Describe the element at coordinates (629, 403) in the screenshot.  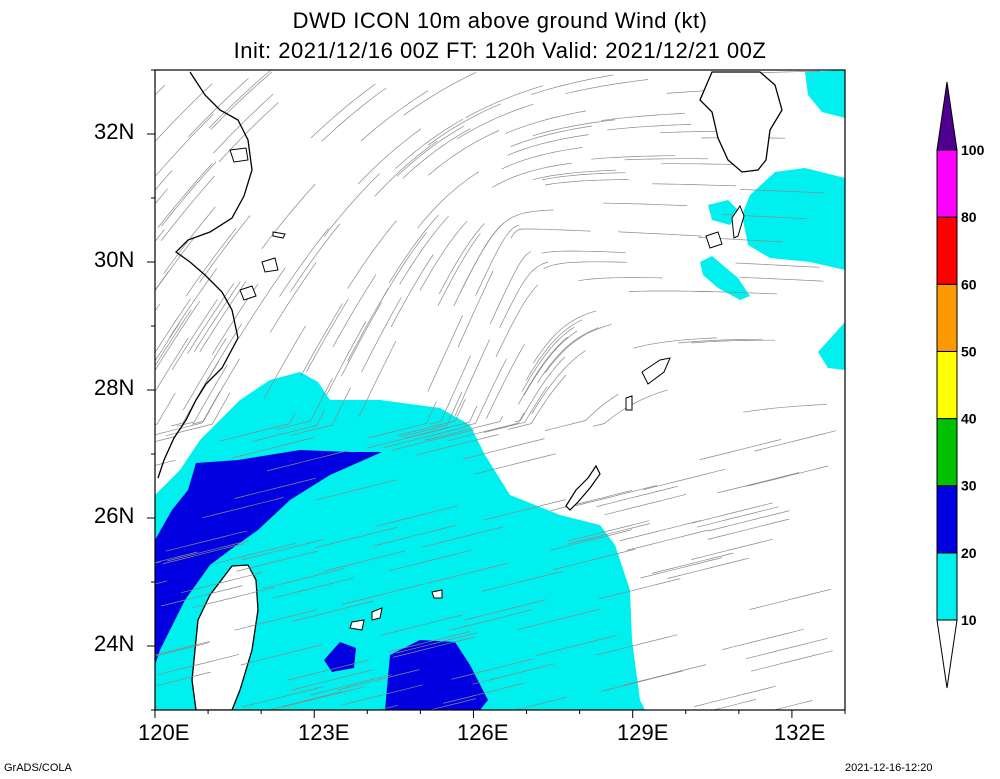
I see `island-tokunoshima` at that location.